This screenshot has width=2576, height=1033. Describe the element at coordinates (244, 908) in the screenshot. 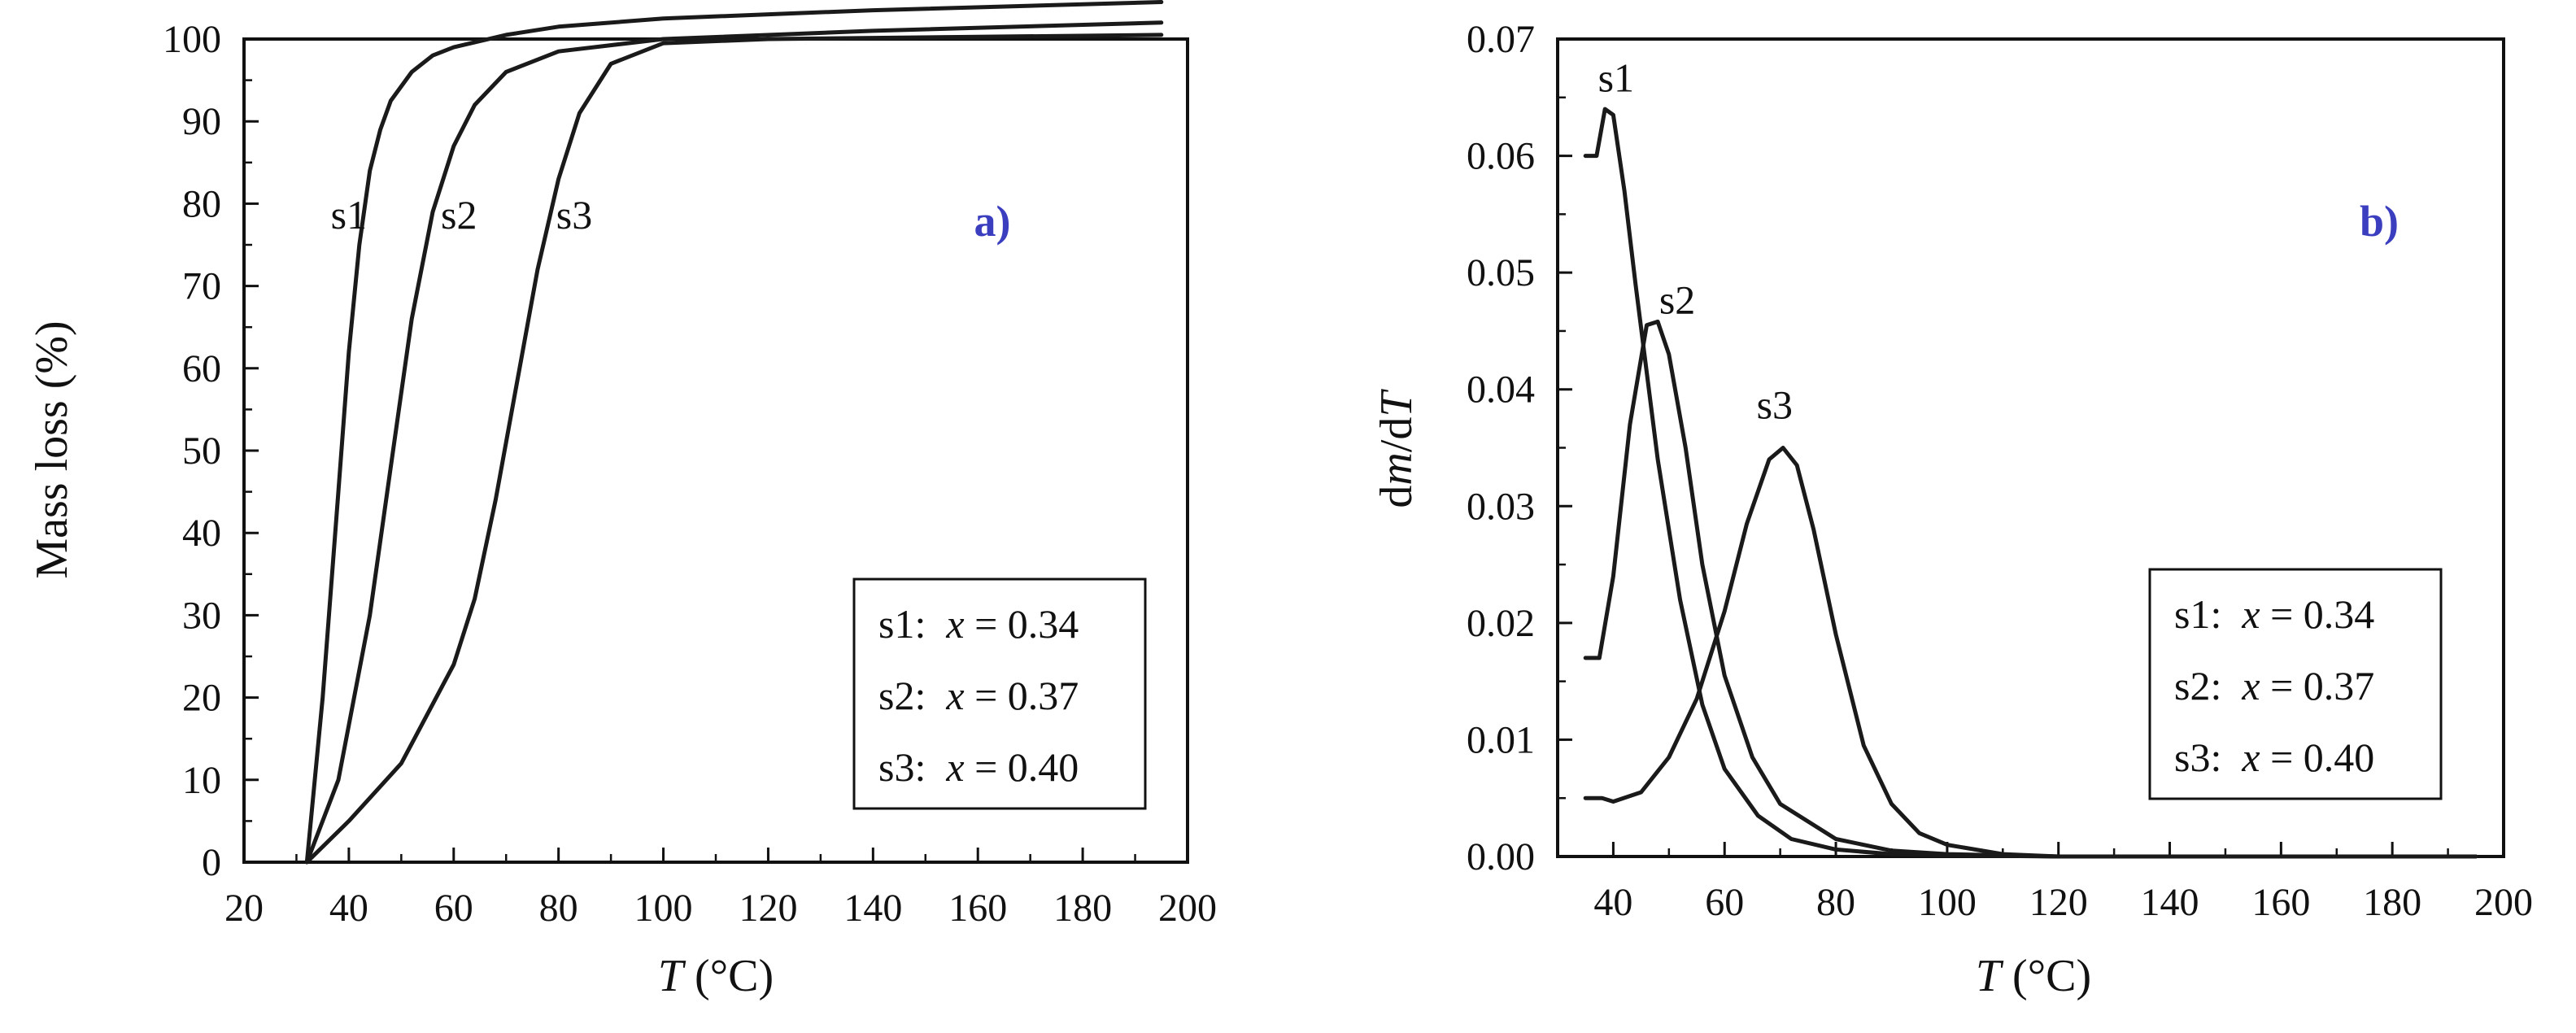

I see `x-tick-label: 20` at that location.